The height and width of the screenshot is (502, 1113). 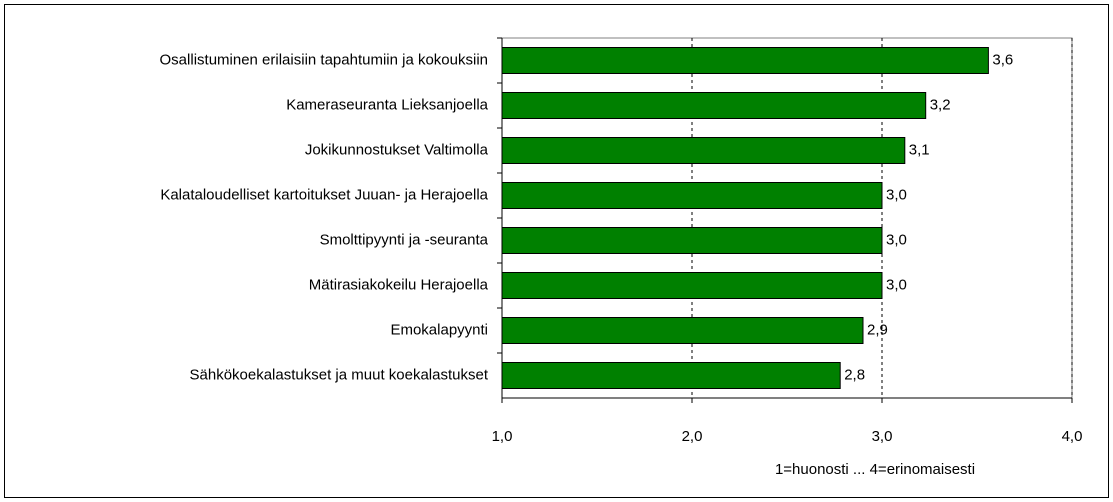 What do you see at coordinates (875, 469) in the screenshot?
I see `x-axis-label: 1=huonosti ... 4=erinomaisesti` at bounding box center [875, 469].